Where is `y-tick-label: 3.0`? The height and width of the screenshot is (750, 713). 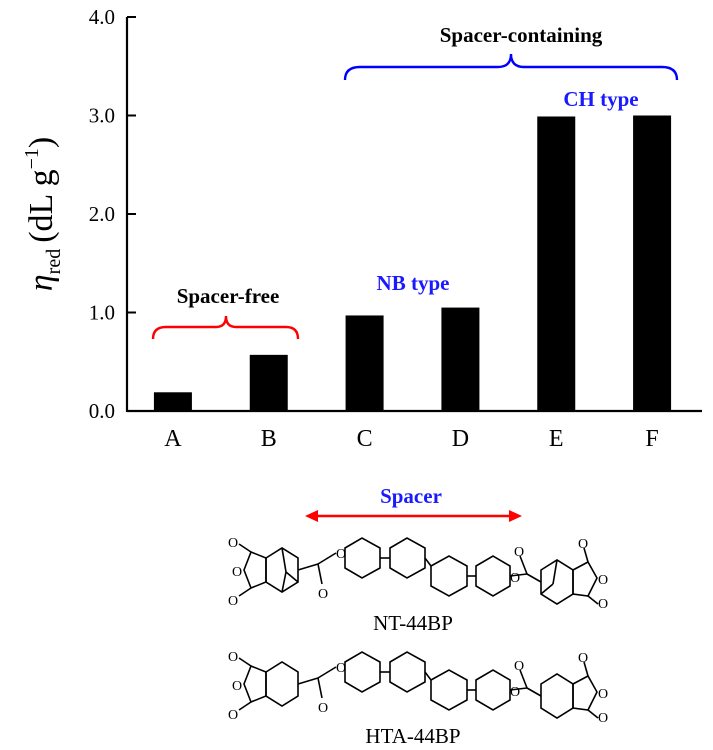
y-tick-label: 3.0 is located at coordinates (102, 116).